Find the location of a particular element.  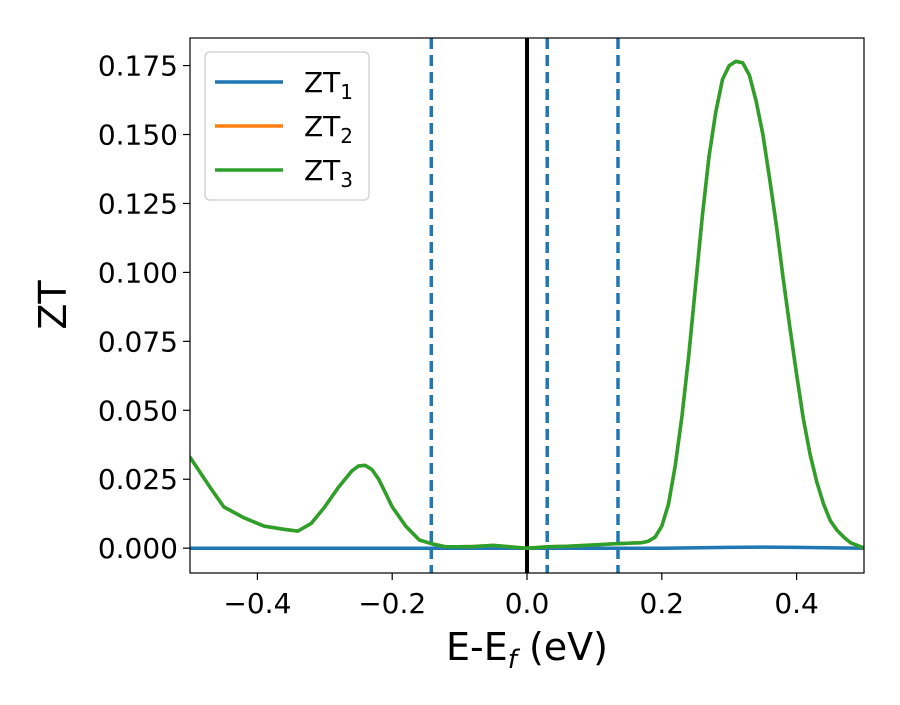

y-tick-label: 0.050 is located at coordinates (138, 410).